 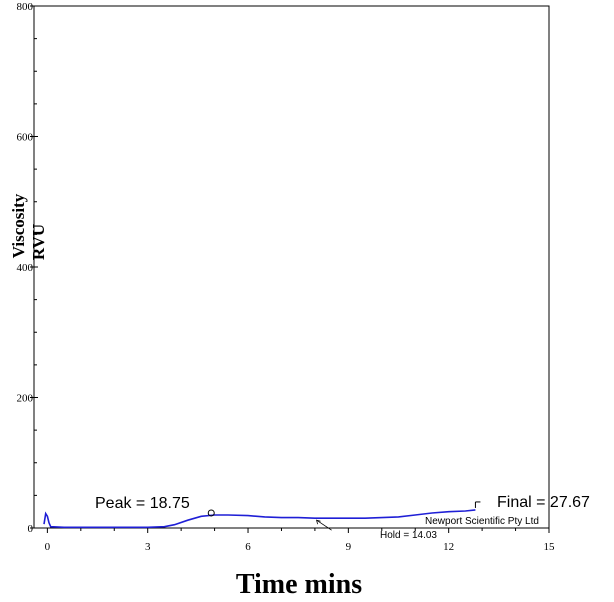 I want to click on x-tick-label-0: 0, so click(x=48, y=547).